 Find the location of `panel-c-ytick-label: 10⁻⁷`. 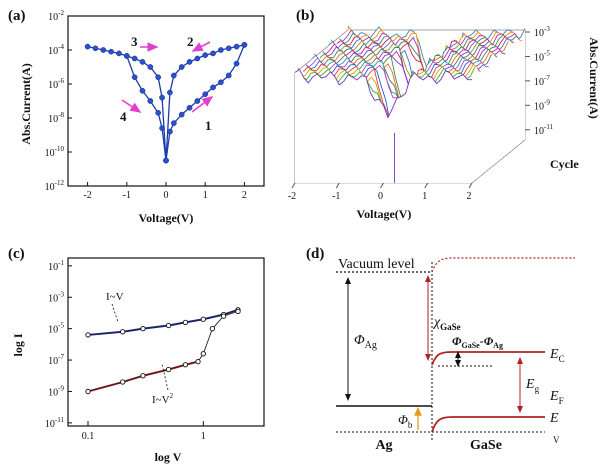

panel-c-ytick-label: 10⁻⁷ is located at coordinates (56, 360).